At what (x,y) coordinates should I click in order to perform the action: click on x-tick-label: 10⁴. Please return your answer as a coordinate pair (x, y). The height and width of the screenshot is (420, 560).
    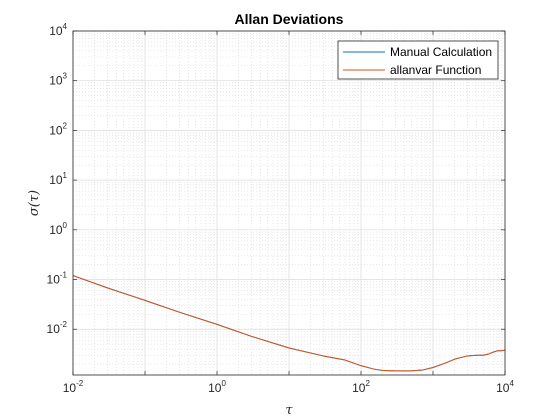
    Looking at the image, I should click on (505, 387).